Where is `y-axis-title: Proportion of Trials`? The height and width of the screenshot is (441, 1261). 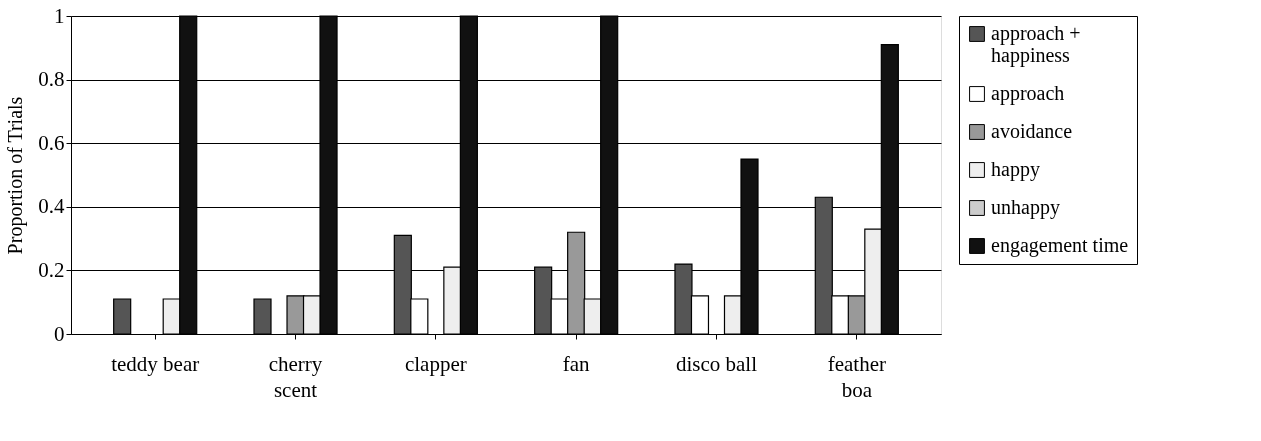 y-axis-title: Proportion of Trials is located at coordinates (16, 175).